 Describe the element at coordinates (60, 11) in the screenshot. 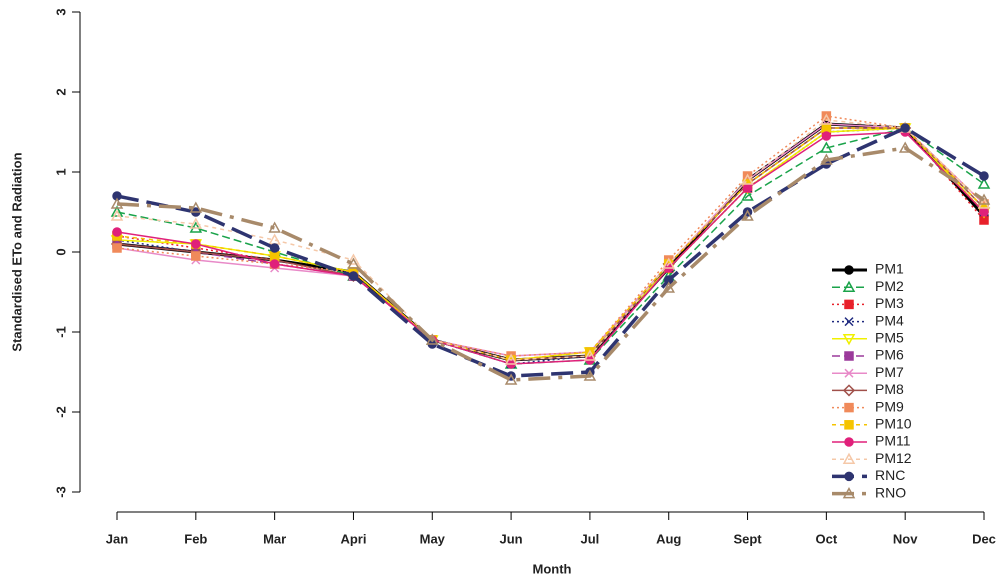

I see `y-tick-label: 3` at that location.